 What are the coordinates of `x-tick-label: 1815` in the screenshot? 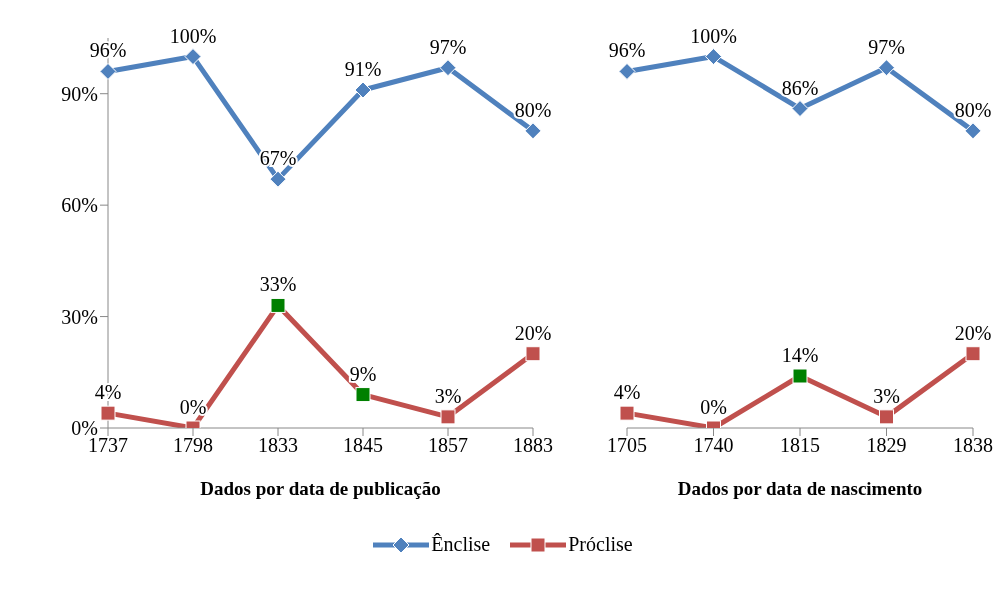 It's located at (800, 445).